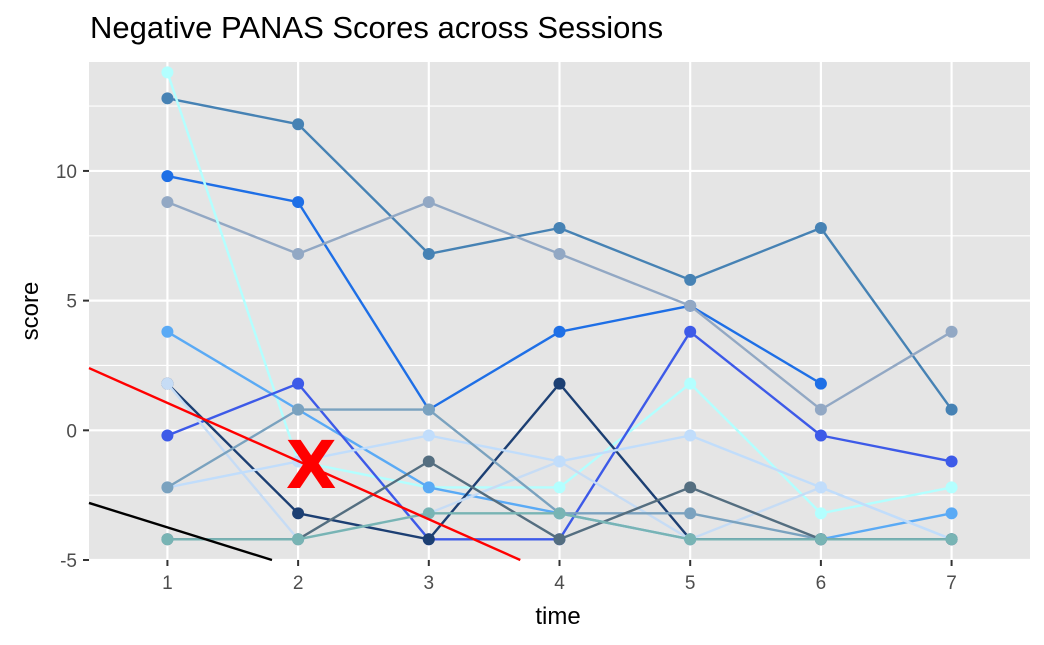 This screenshot has width=1044, height=645. I want to click on x-tick-label: 6, so click(821, 583).